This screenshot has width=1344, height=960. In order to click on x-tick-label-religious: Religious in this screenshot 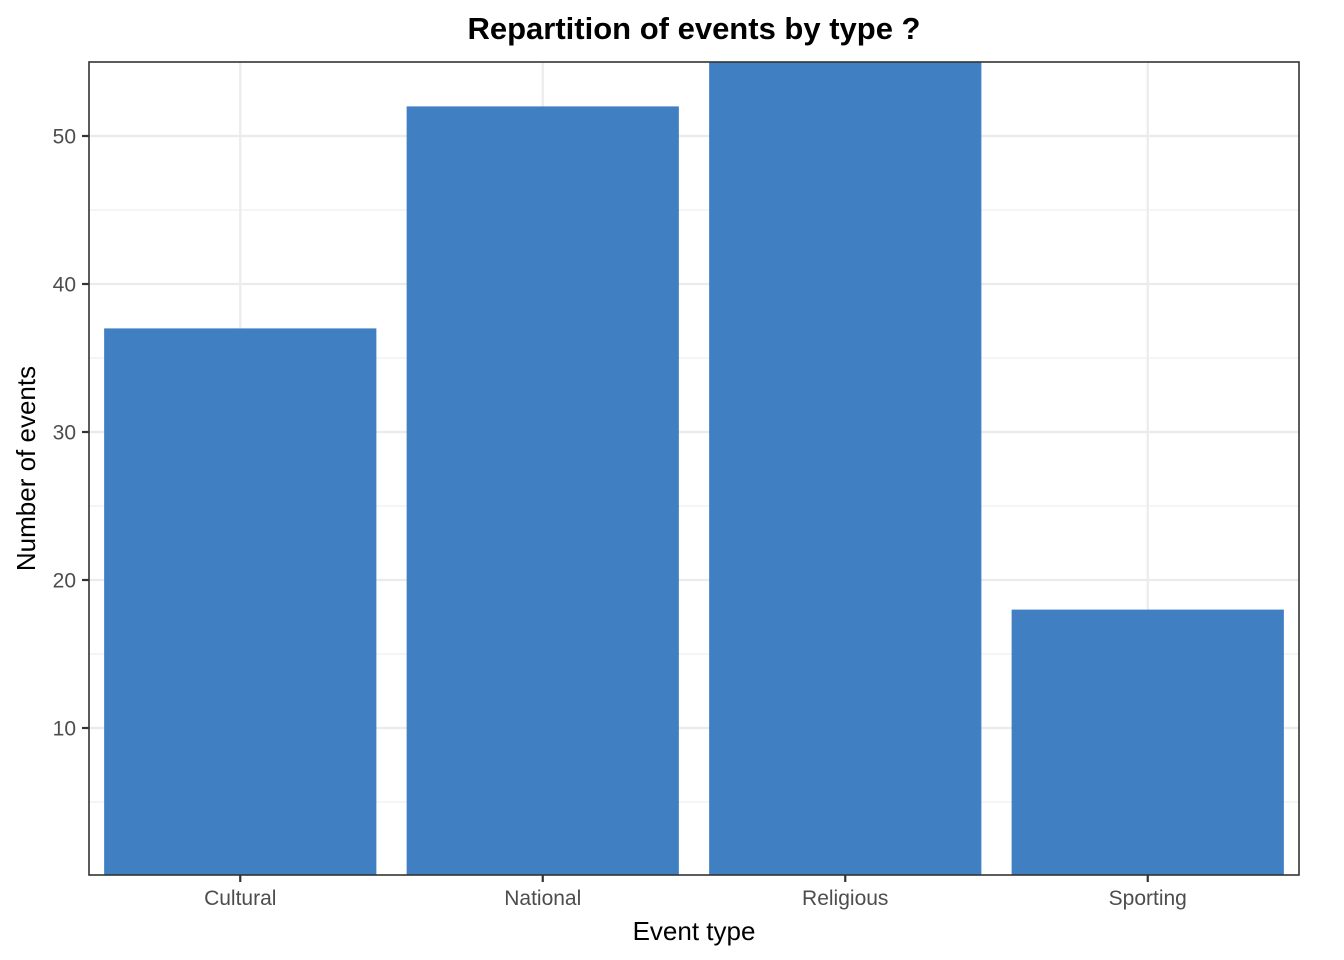, I will do `click(845, 898)`.